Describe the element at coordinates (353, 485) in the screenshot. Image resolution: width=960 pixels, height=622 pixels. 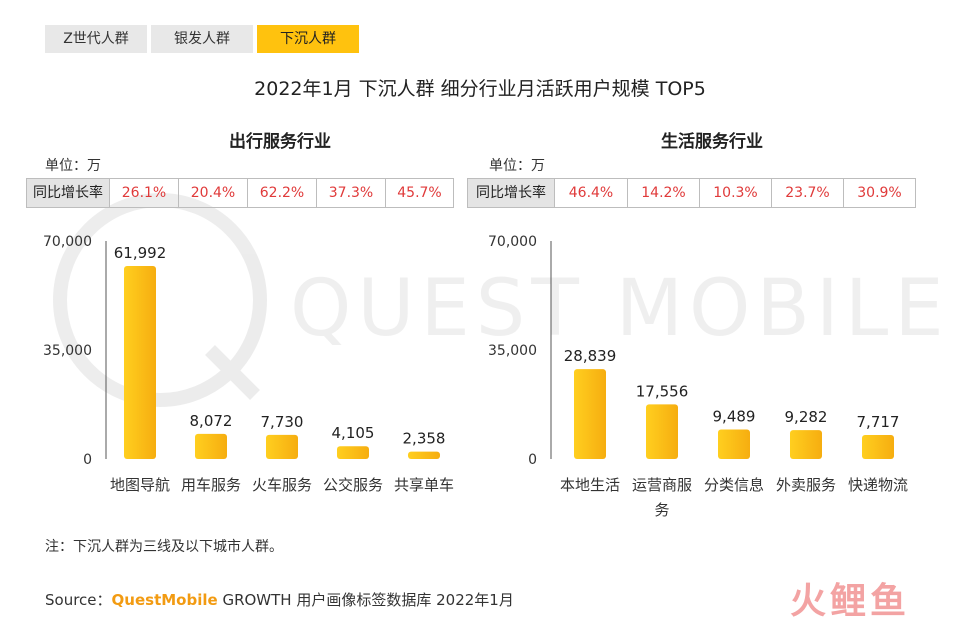
I see `x-tick-label: 公交服务` at that location.